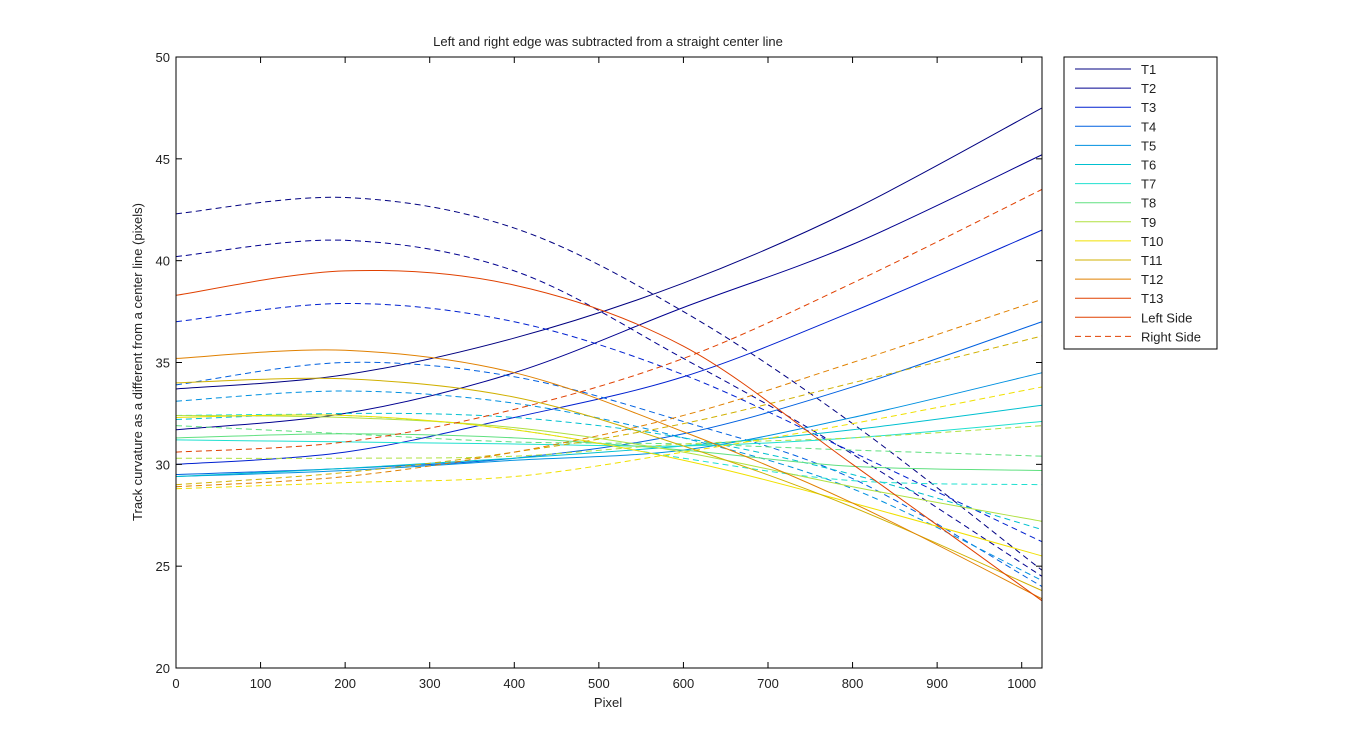 The image size is (1350, 750). What do you see at coordinates (1148, 69) in the screenshot?
I see `legend-label: T1` at bounding box center [1148, 69].